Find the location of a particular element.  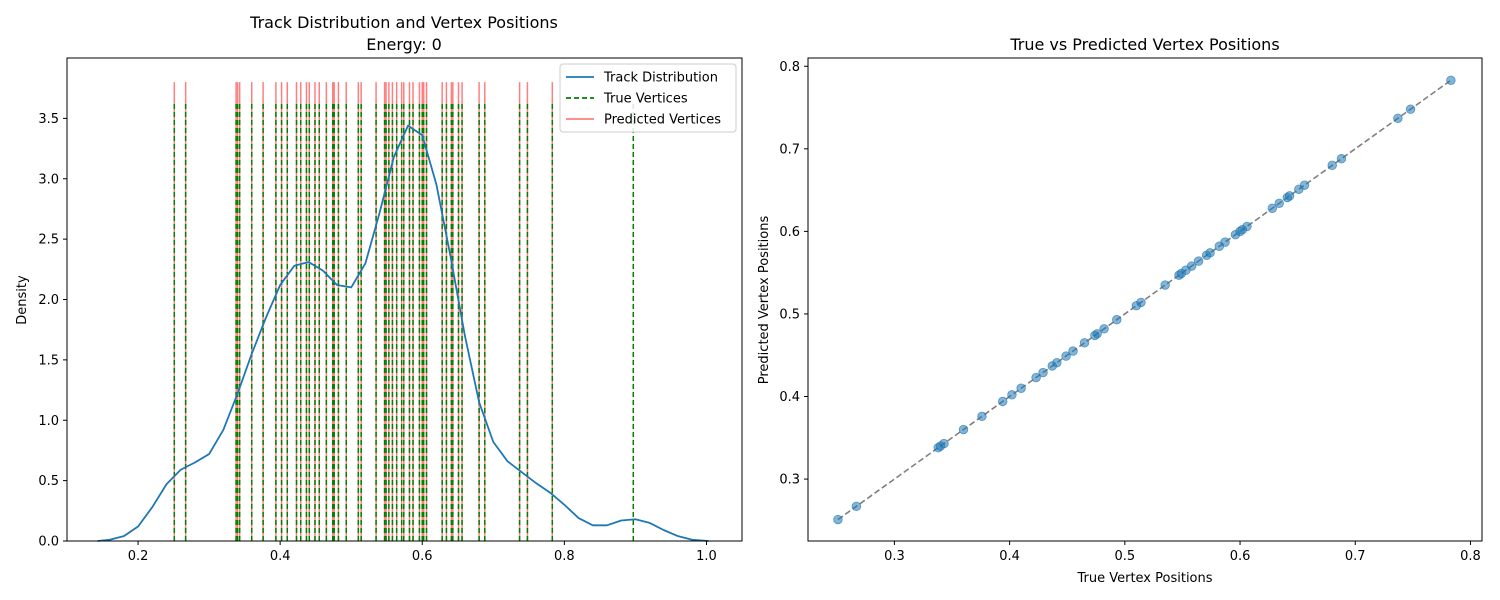

scatter-ytick-label: 0.8 is located at coordinates (789, 67).